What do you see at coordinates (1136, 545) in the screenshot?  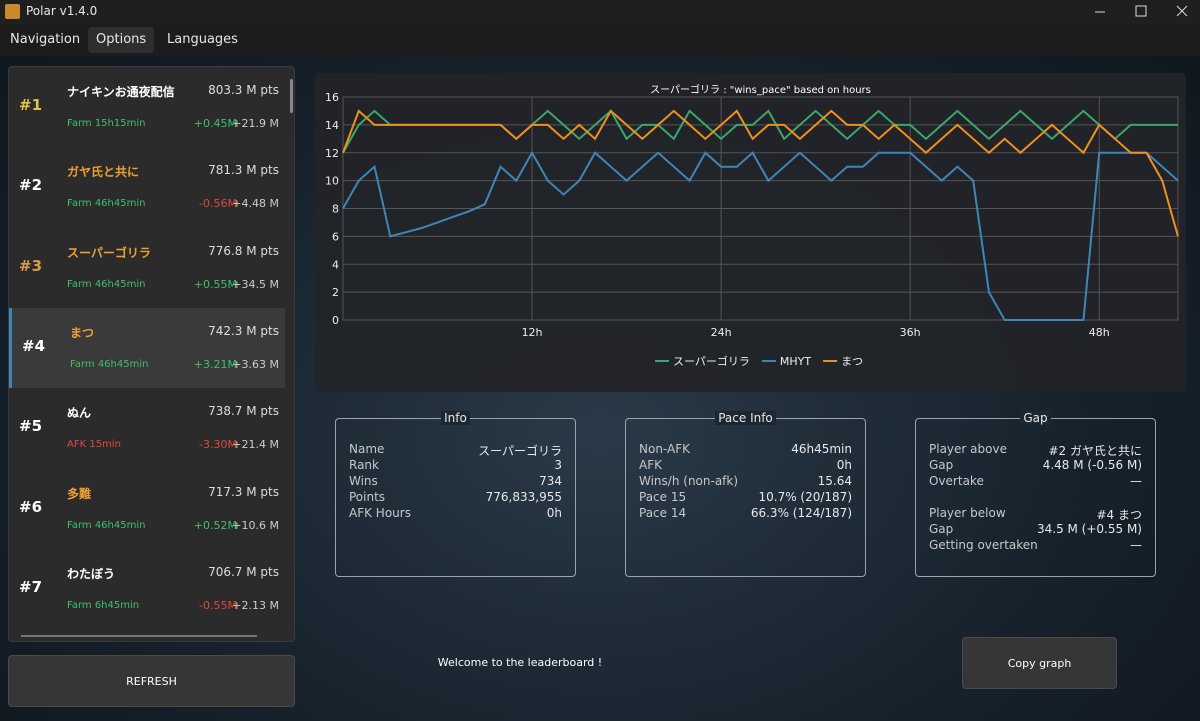 I see `info-value: —` at bounding box center [1136, 545].